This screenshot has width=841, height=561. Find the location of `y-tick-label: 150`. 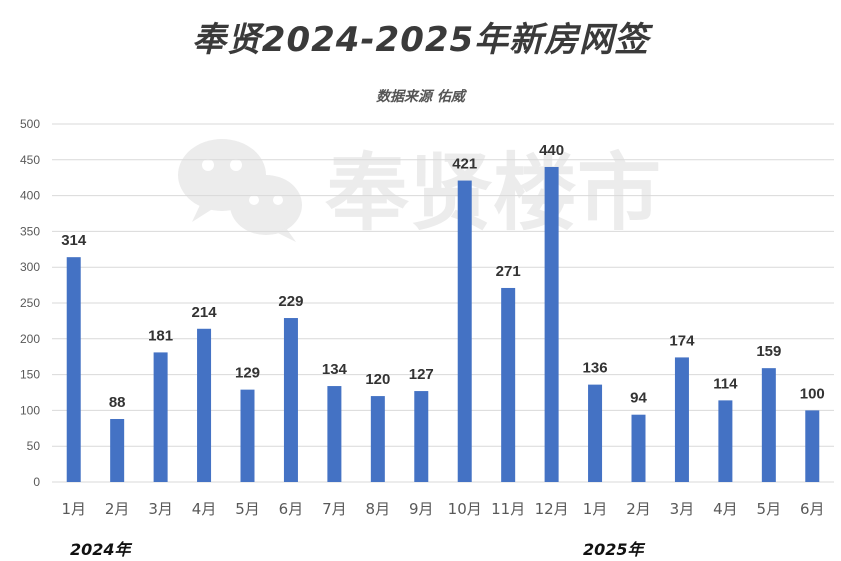

y-tick-label: 150 is located at coordinates (30, 375).